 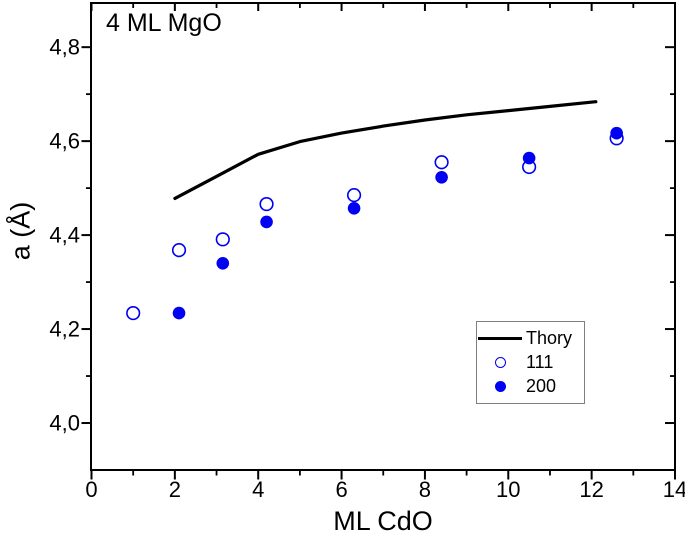 I want to click on legend-entry-theory: Thory, so click(x=530, y=338).